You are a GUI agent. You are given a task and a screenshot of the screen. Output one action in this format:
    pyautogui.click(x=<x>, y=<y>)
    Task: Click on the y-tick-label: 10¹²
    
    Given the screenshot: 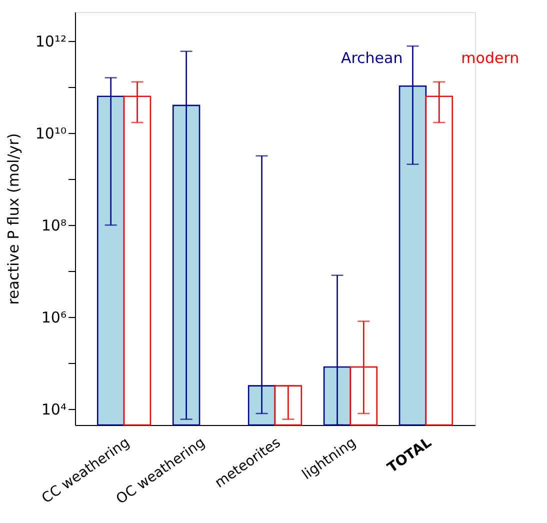 What is the action you would take?
    pyautogui.click(x=50, y=41)
    